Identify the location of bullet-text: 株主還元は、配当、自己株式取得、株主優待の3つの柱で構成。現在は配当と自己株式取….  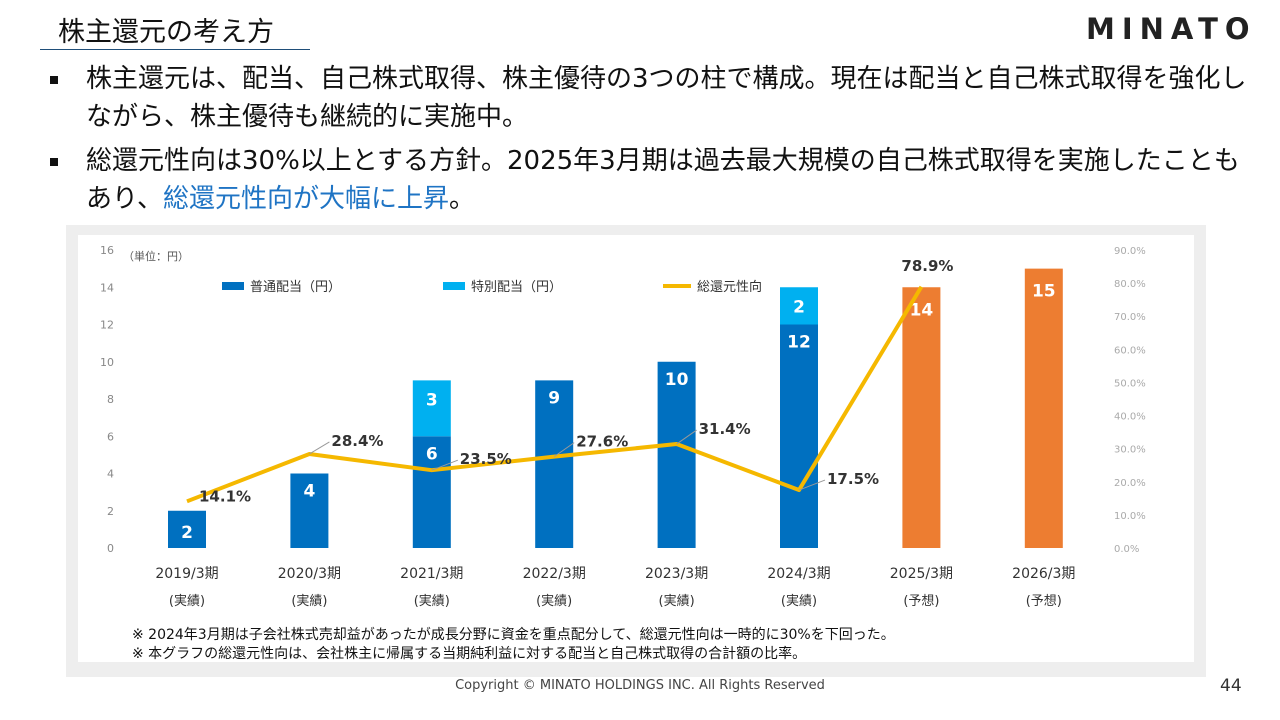
(666, 98).